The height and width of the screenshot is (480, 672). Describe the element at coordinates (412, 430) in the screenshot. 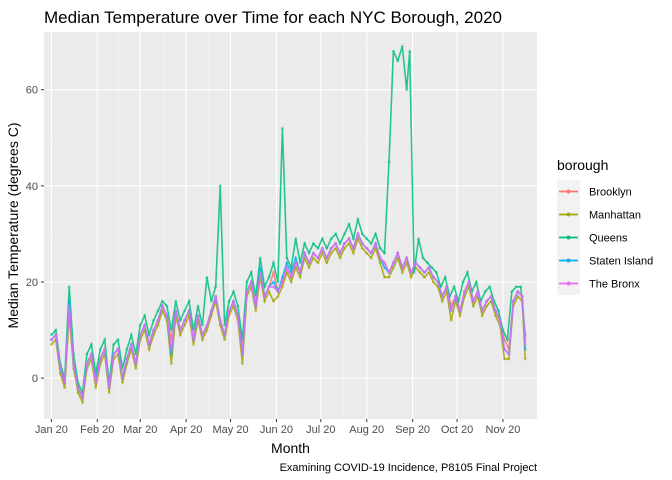

I see `x-tick-label: Sep 20` at that location.